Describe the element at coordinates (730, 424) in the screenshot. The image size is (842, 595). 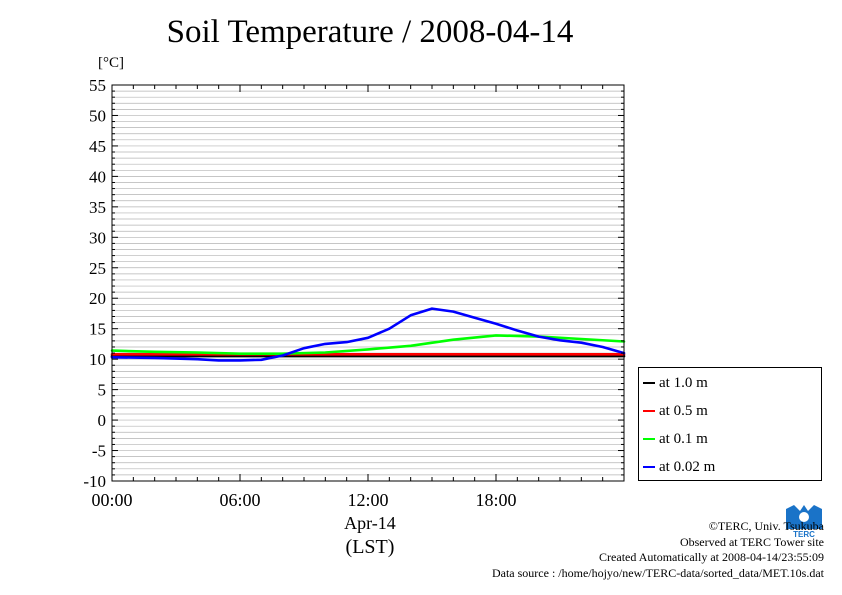
I see `legend: at 1.0 m at 0.5 m at 0.1 m at 0.02 m` at that location.